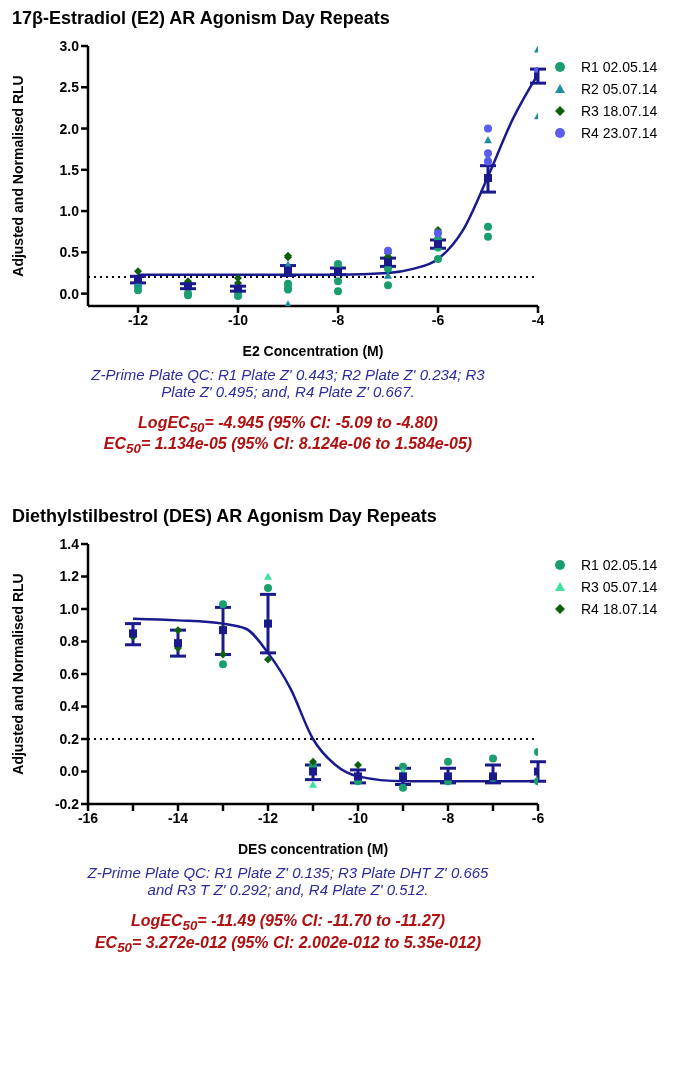  I want to click on x-tick-label: -16, so click(88, 818).